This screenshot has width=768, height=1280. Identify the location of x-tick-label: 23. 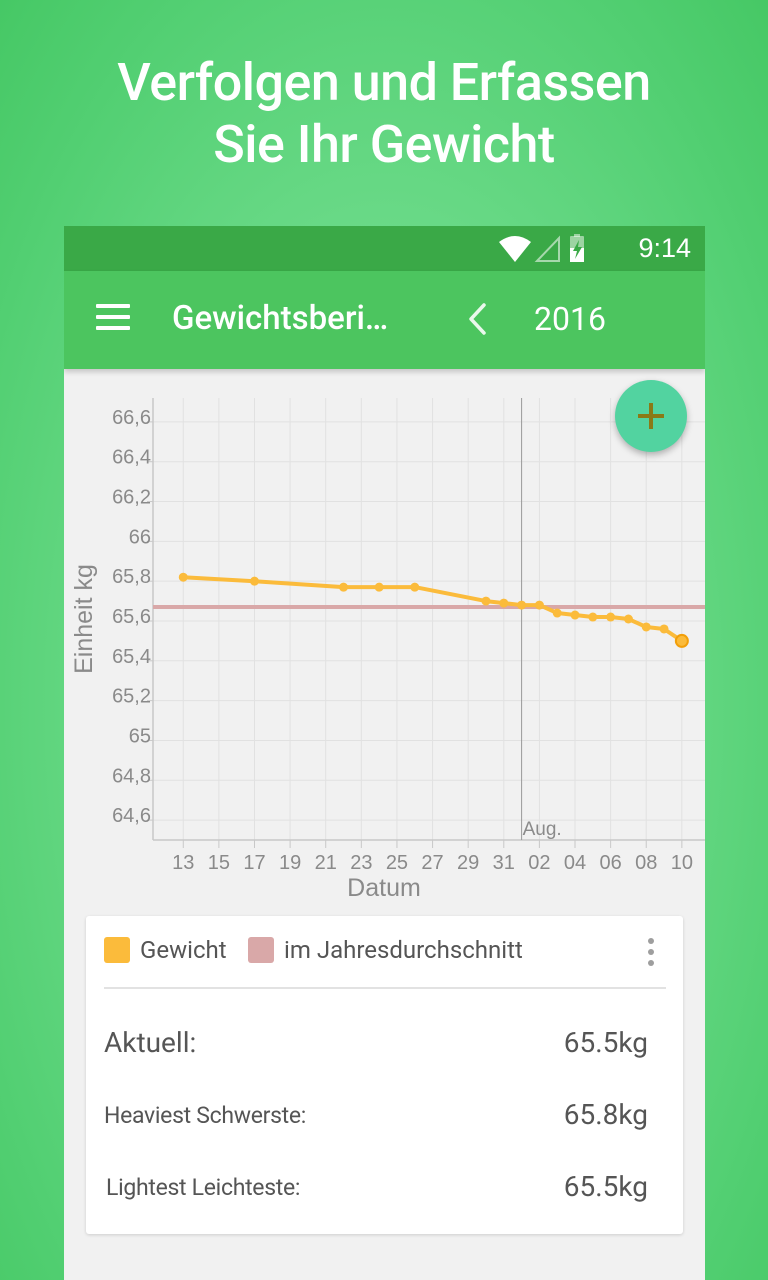
(361, 863).